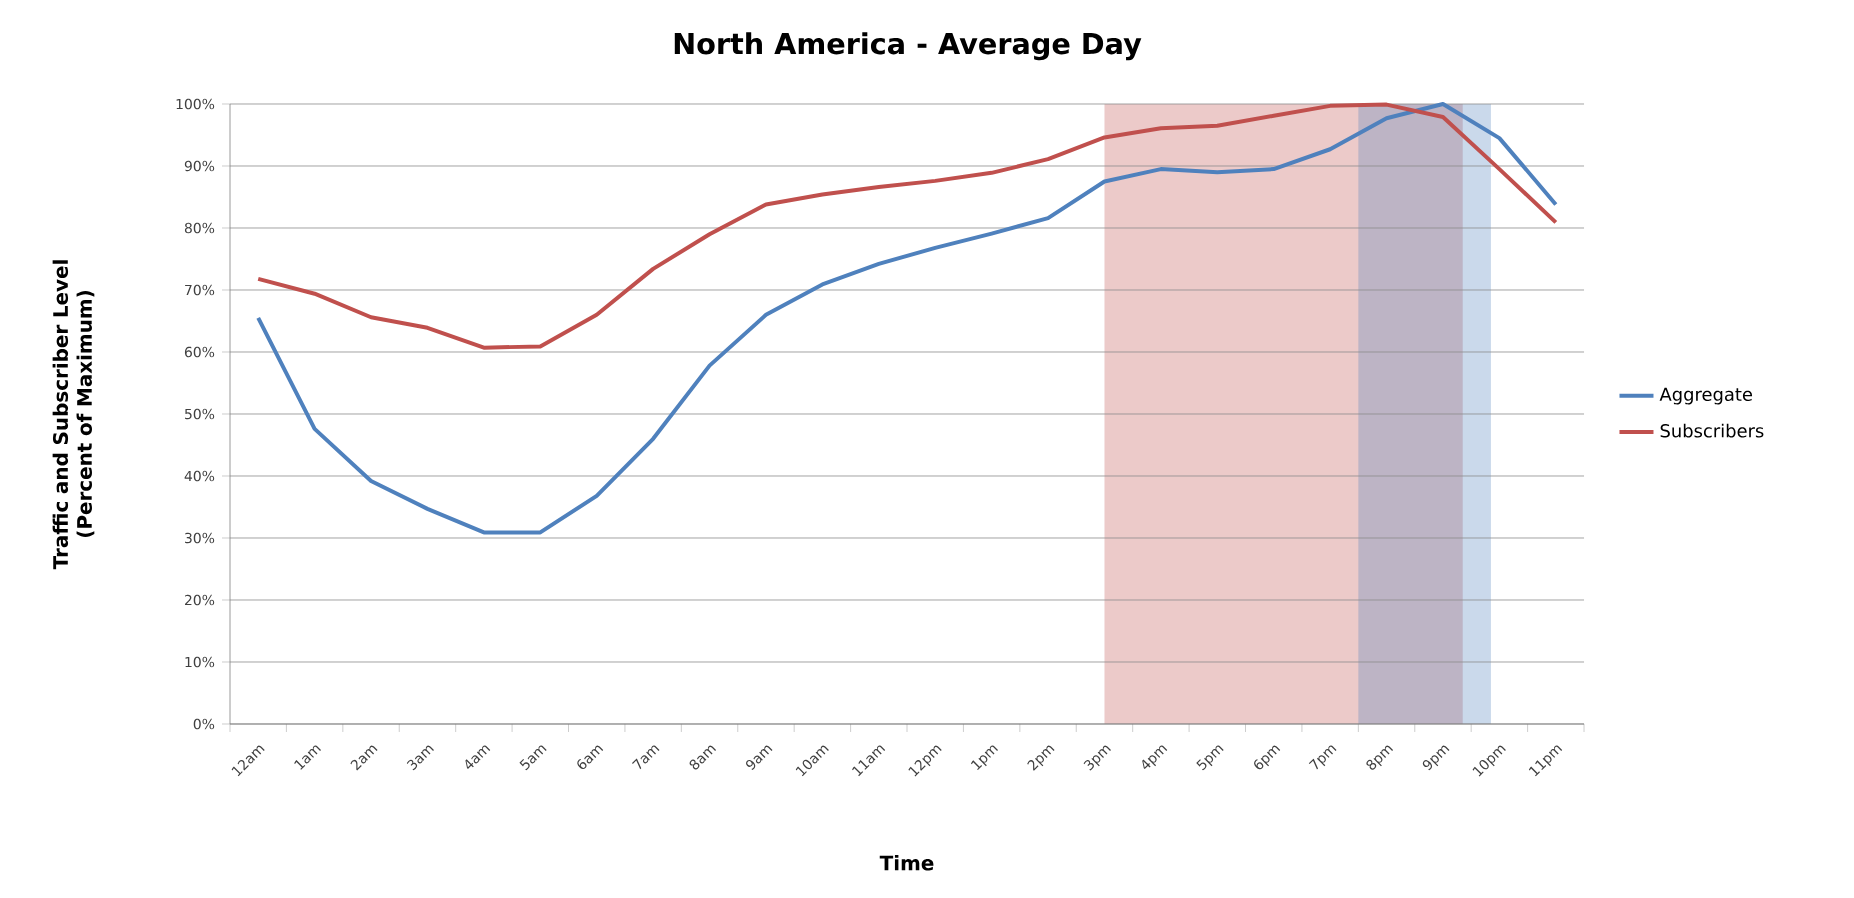  I want to click on legend-label: Subscribers, so click(1712, 430).